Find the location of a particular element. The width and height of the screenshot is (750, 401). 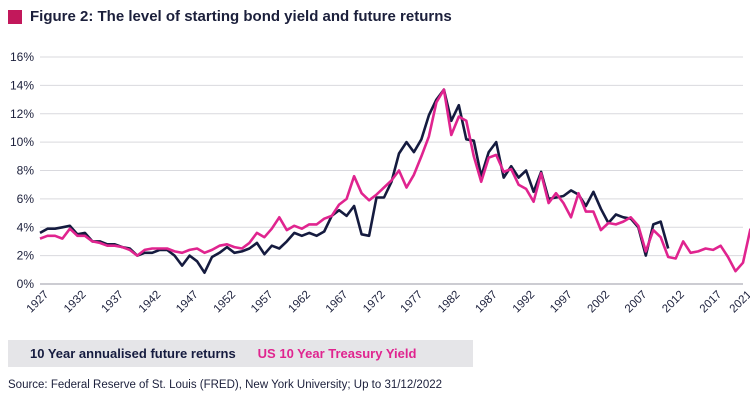

x-tick-label: 2017 is located at coordinates (711, 302).